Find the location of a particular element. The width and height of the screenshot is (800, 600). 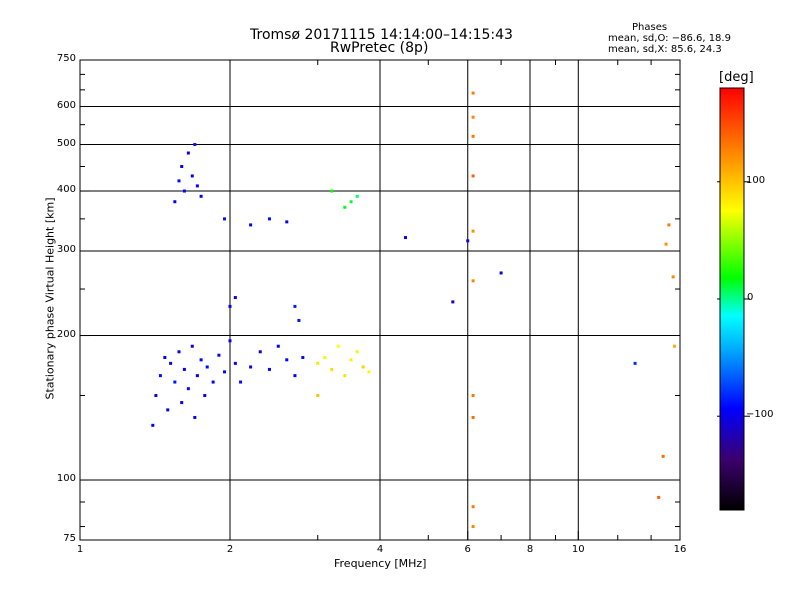

y-tick-label: 400 is located at coordinates (66, 190).